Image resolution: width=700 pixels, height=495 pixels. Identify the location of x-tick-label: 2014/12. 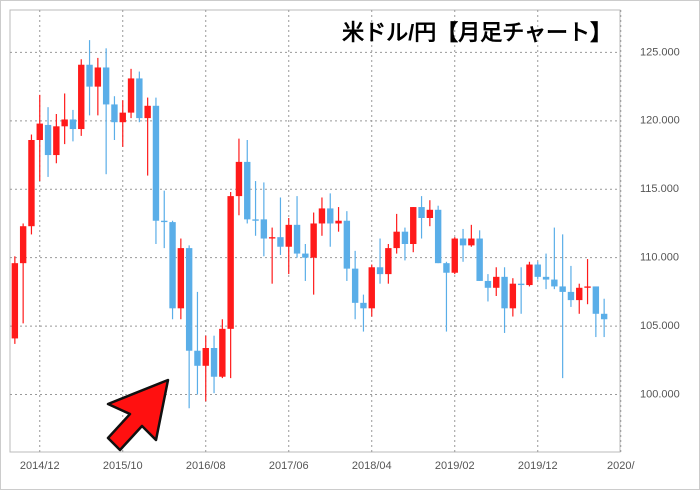
(40, 466).